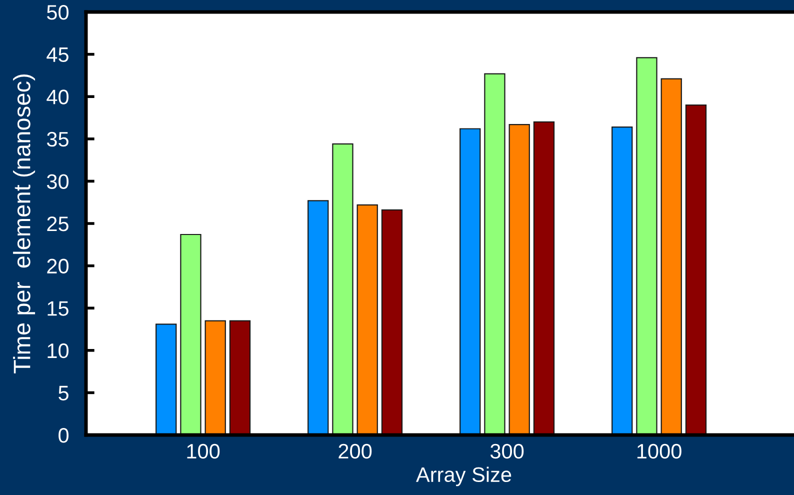 The width and height of the screenshot is (794, 495). What do you see at coordinates (57, 139) in the screenshot?
I see `y-tick-label: 35` at bounding box center [57, 139].